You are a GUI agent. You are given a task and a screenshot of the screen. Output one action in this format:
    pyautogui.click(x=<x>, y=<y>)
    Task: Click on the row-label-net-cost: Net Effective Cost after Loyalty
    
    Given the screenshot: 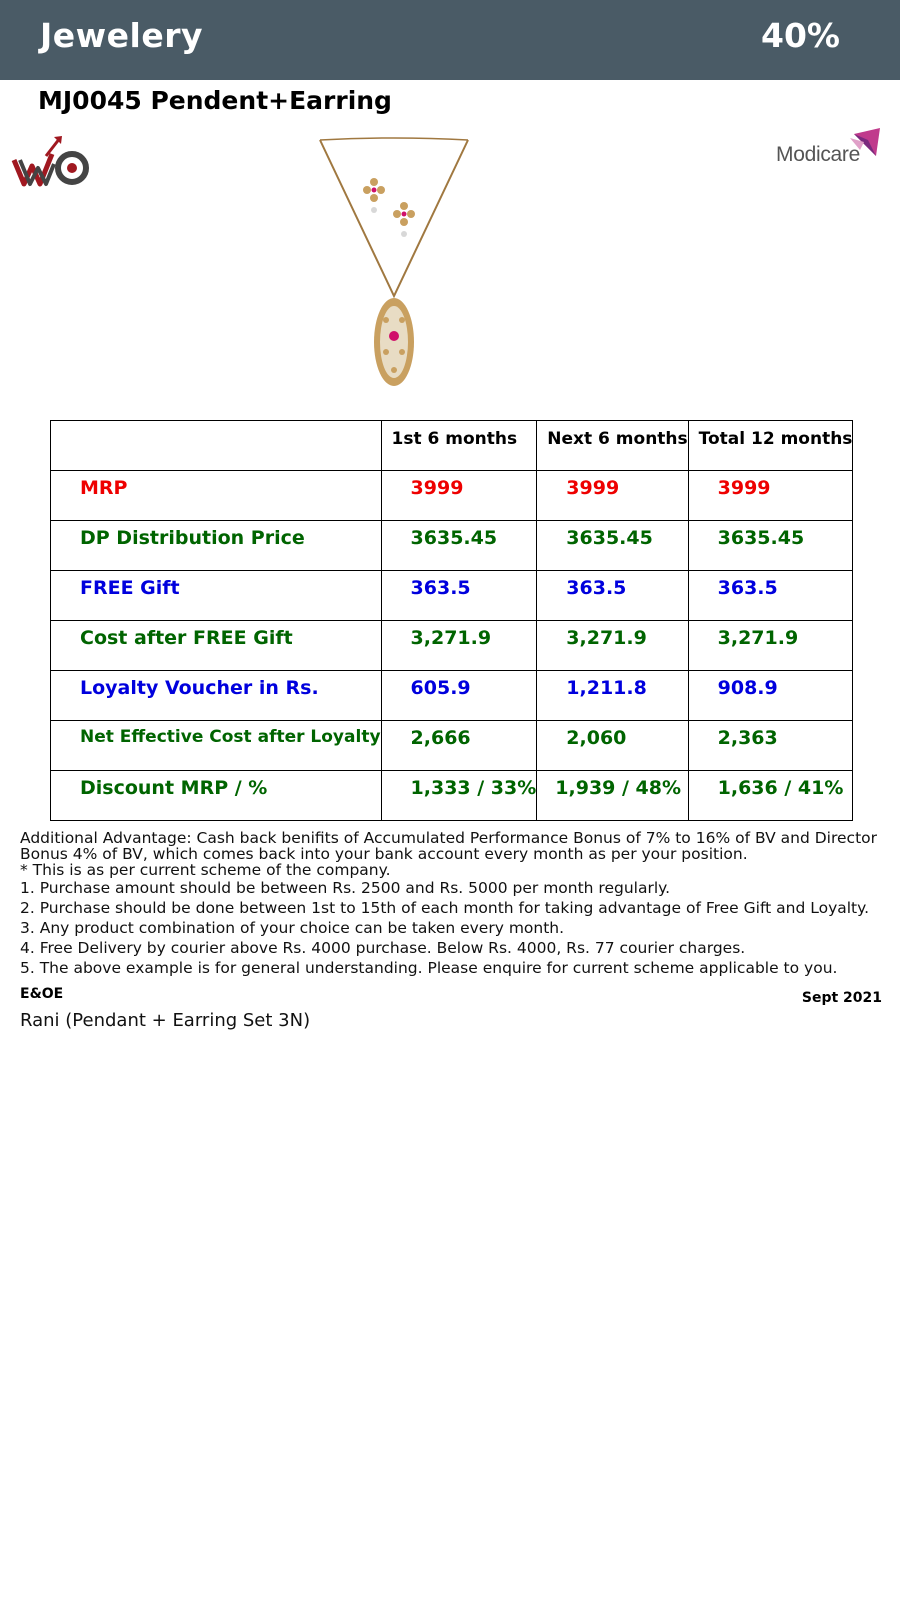 What is the action you would take?
    pyautogui.click(x=216, y=745)
    